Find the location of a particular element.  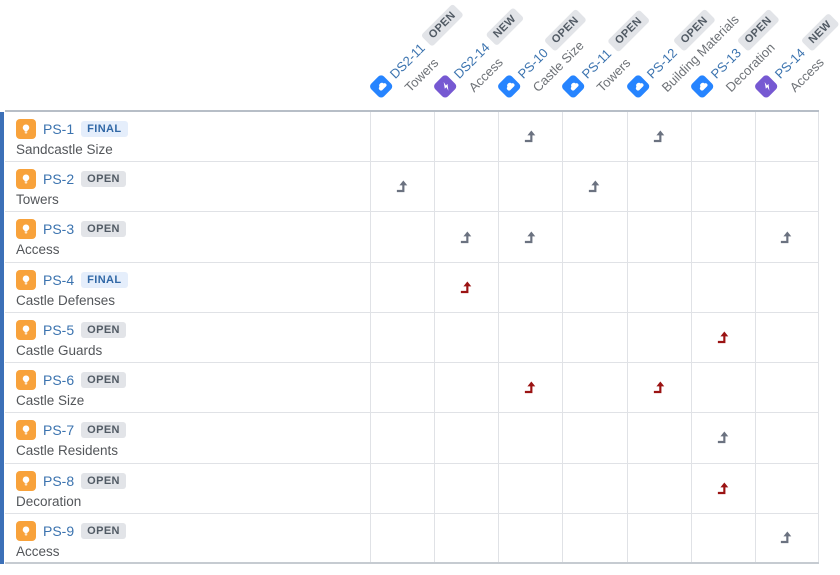

row-issue-key: PS-3 is located at coordinates (59, 229).